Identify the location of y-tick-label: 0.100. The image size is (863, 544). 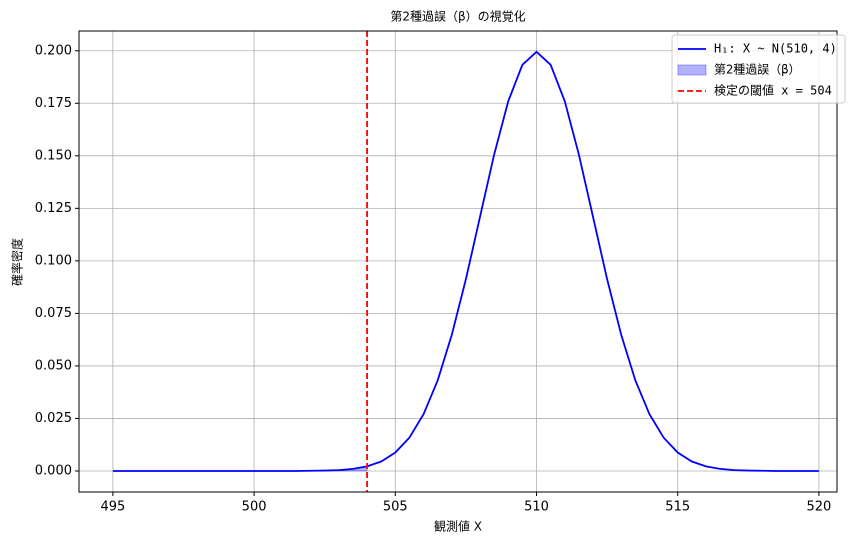
(53, 260).